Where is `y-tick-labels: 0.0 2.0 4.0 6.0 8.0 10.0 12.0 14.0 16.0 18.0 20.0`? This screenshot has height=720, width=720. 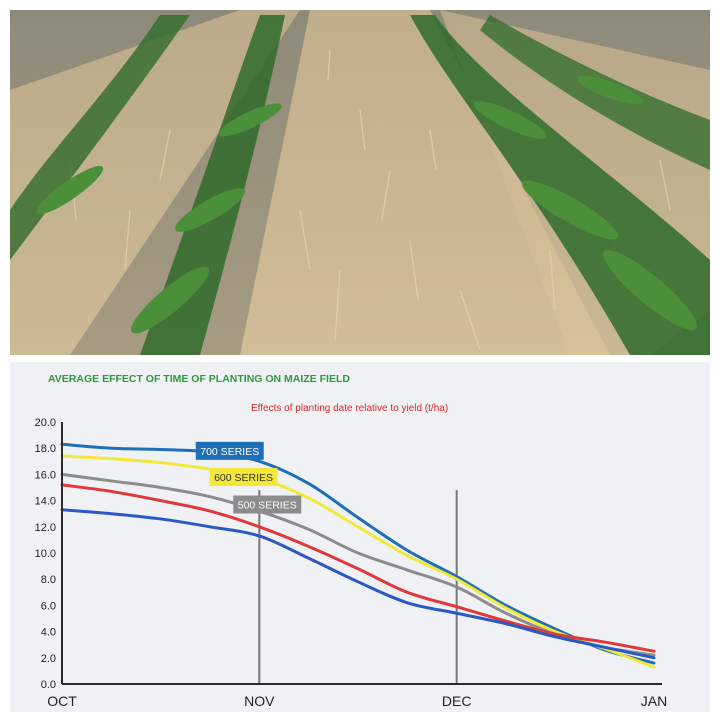 y-tick-labels: 0.0 2.0 4.0 6.0 8.0 10.0 12.0 14.0 16.0 18.0 20.0 is located at coordinates (45, 554).